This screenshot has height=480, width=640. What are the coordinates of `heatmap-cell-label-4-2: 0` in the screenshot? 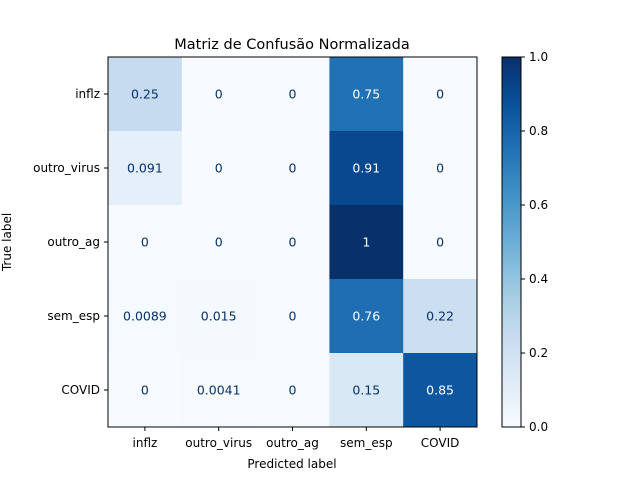 It's located at (293, 390).